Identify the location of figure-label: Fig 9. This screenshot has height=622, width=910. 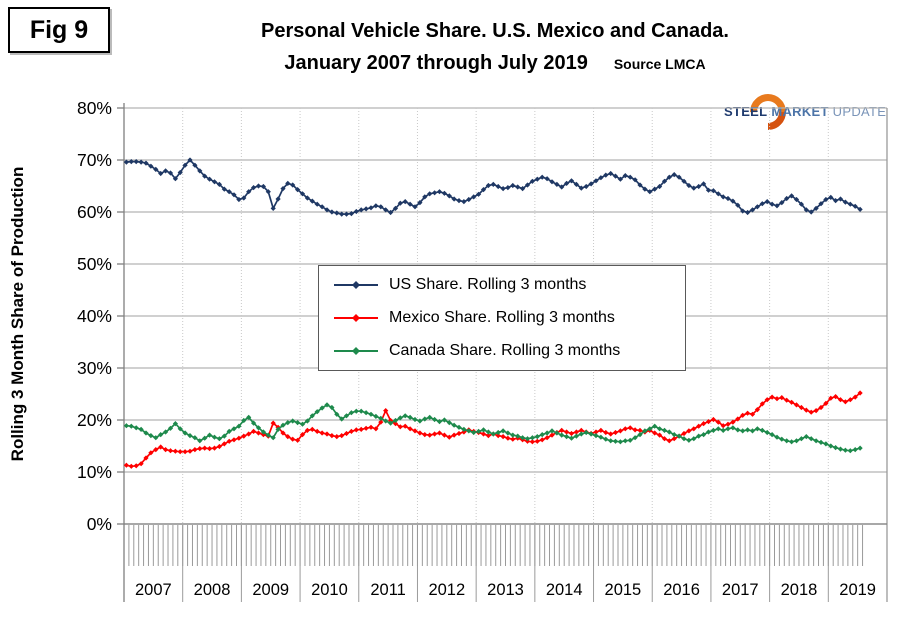
(59, 30).